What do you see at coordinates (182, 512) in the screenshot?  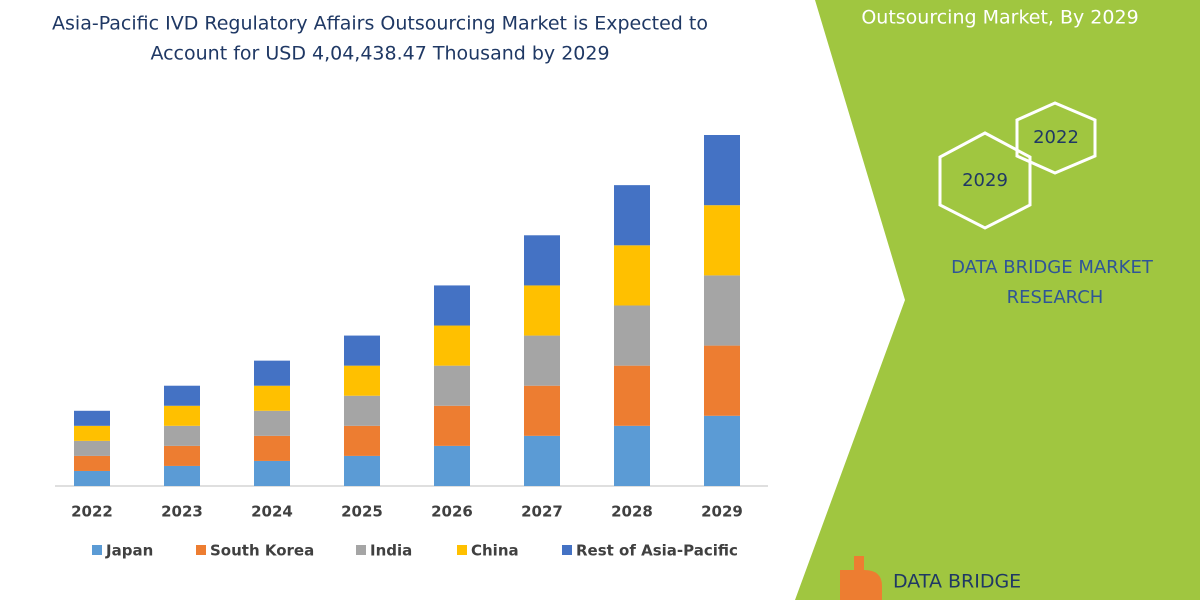 I see `x-tick-label: 2023` at bounding box center [182, 512].